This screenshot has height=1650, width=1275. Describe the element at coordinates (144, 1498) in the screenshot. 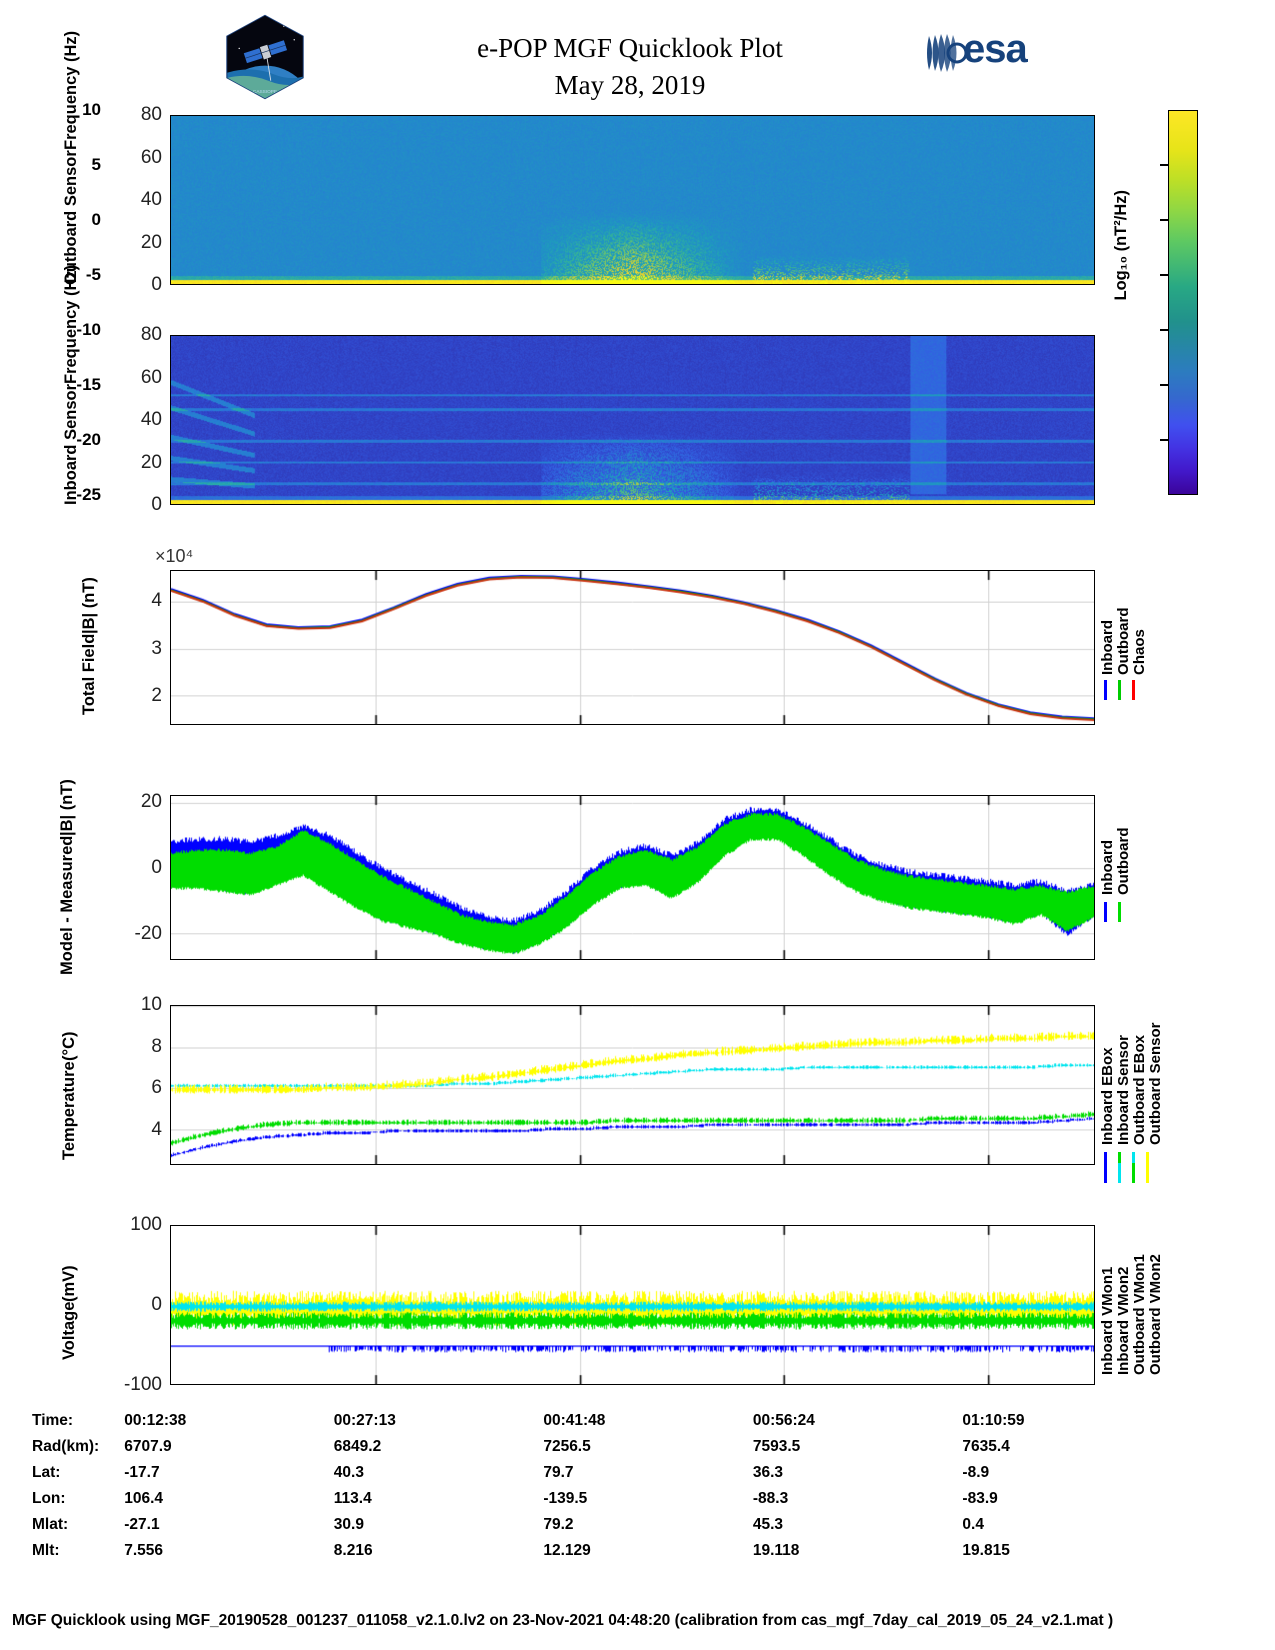

I see `ephemeris-value: 106.4` at that location.